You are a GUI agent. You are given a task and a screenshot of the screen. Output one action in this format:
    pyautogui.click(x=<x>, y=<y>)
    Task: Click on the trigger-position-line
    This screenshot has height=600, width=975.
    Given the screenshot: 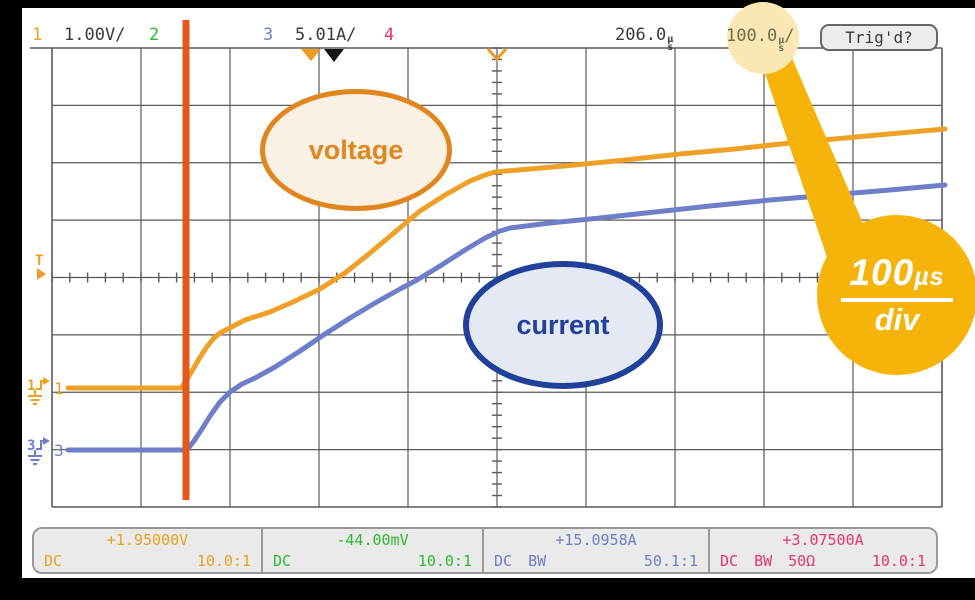 What is the action you would take?
    pyautogui.click(x=186, y=260)
    